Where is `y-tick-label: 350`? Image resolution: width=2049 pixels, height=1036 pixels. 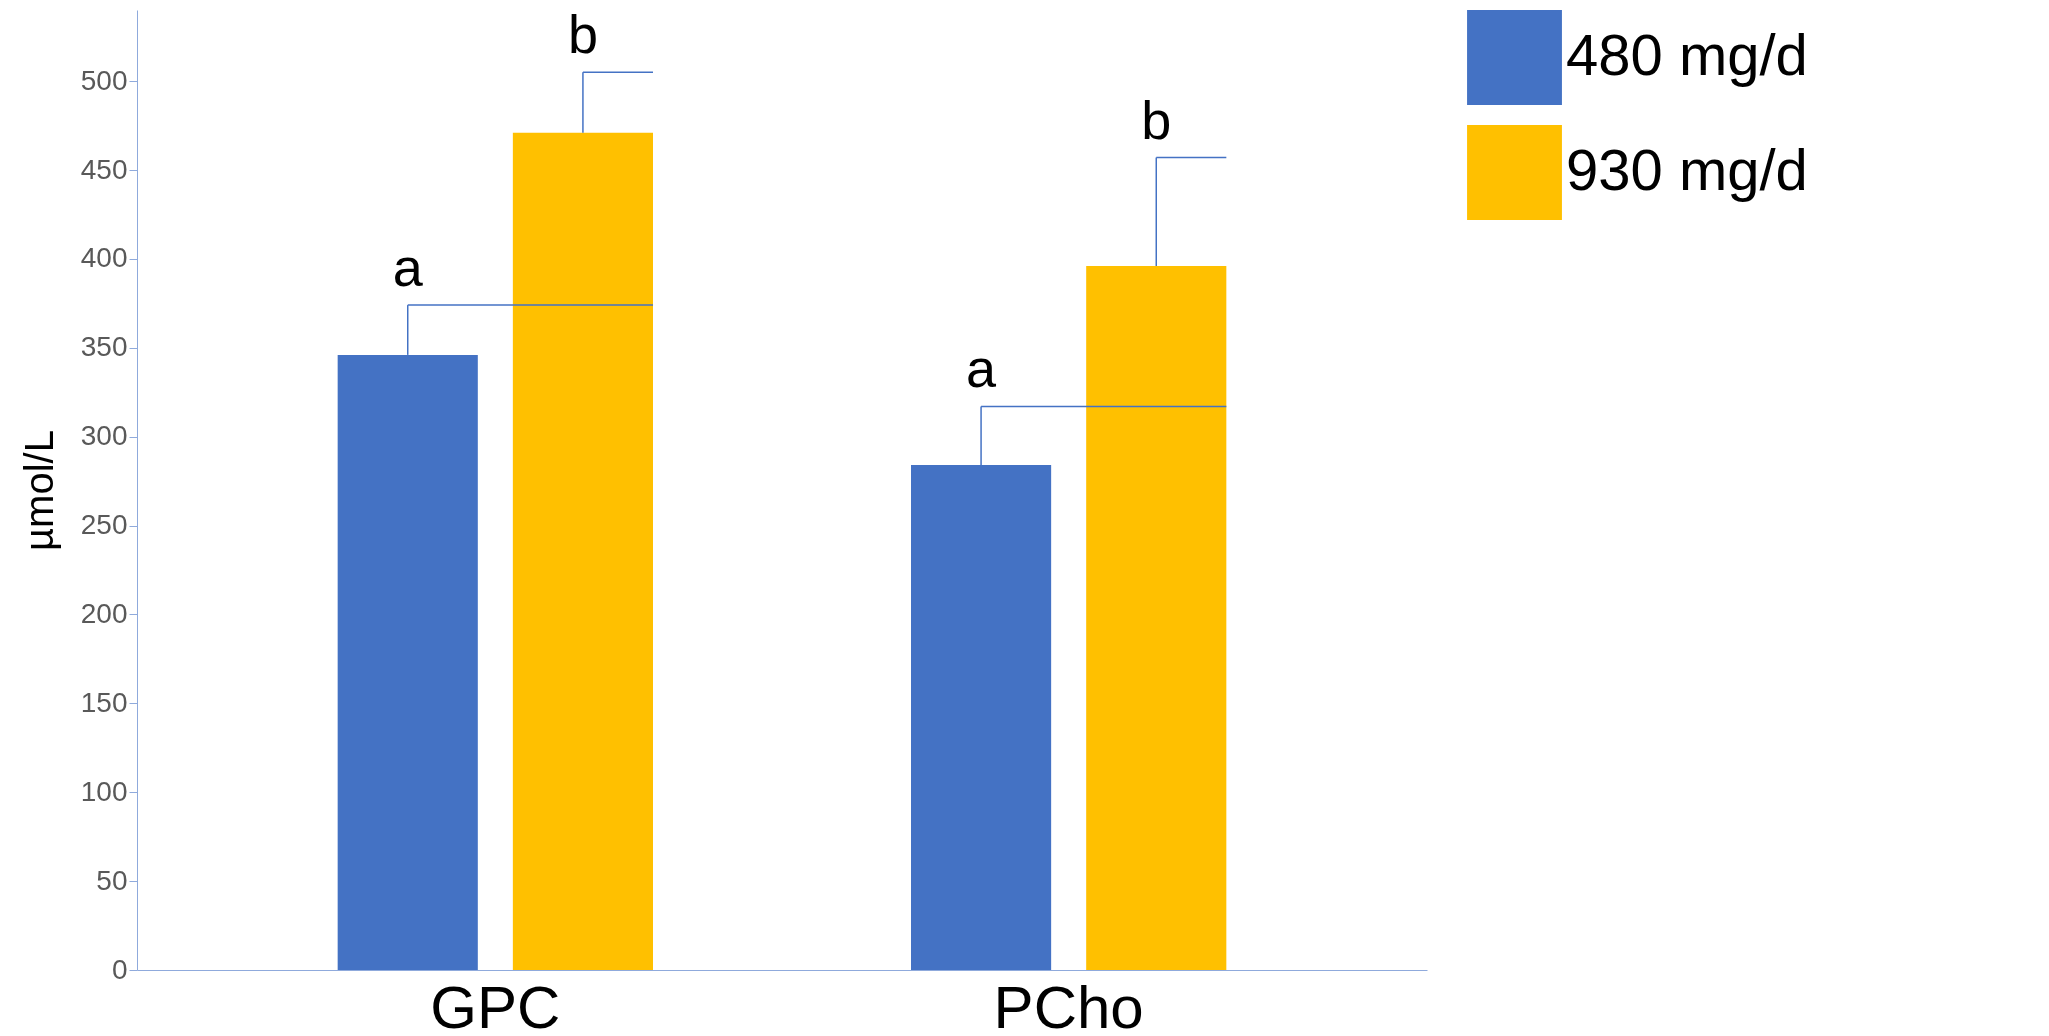
y-tick-label: 350 is located at coordinates (104, 347).